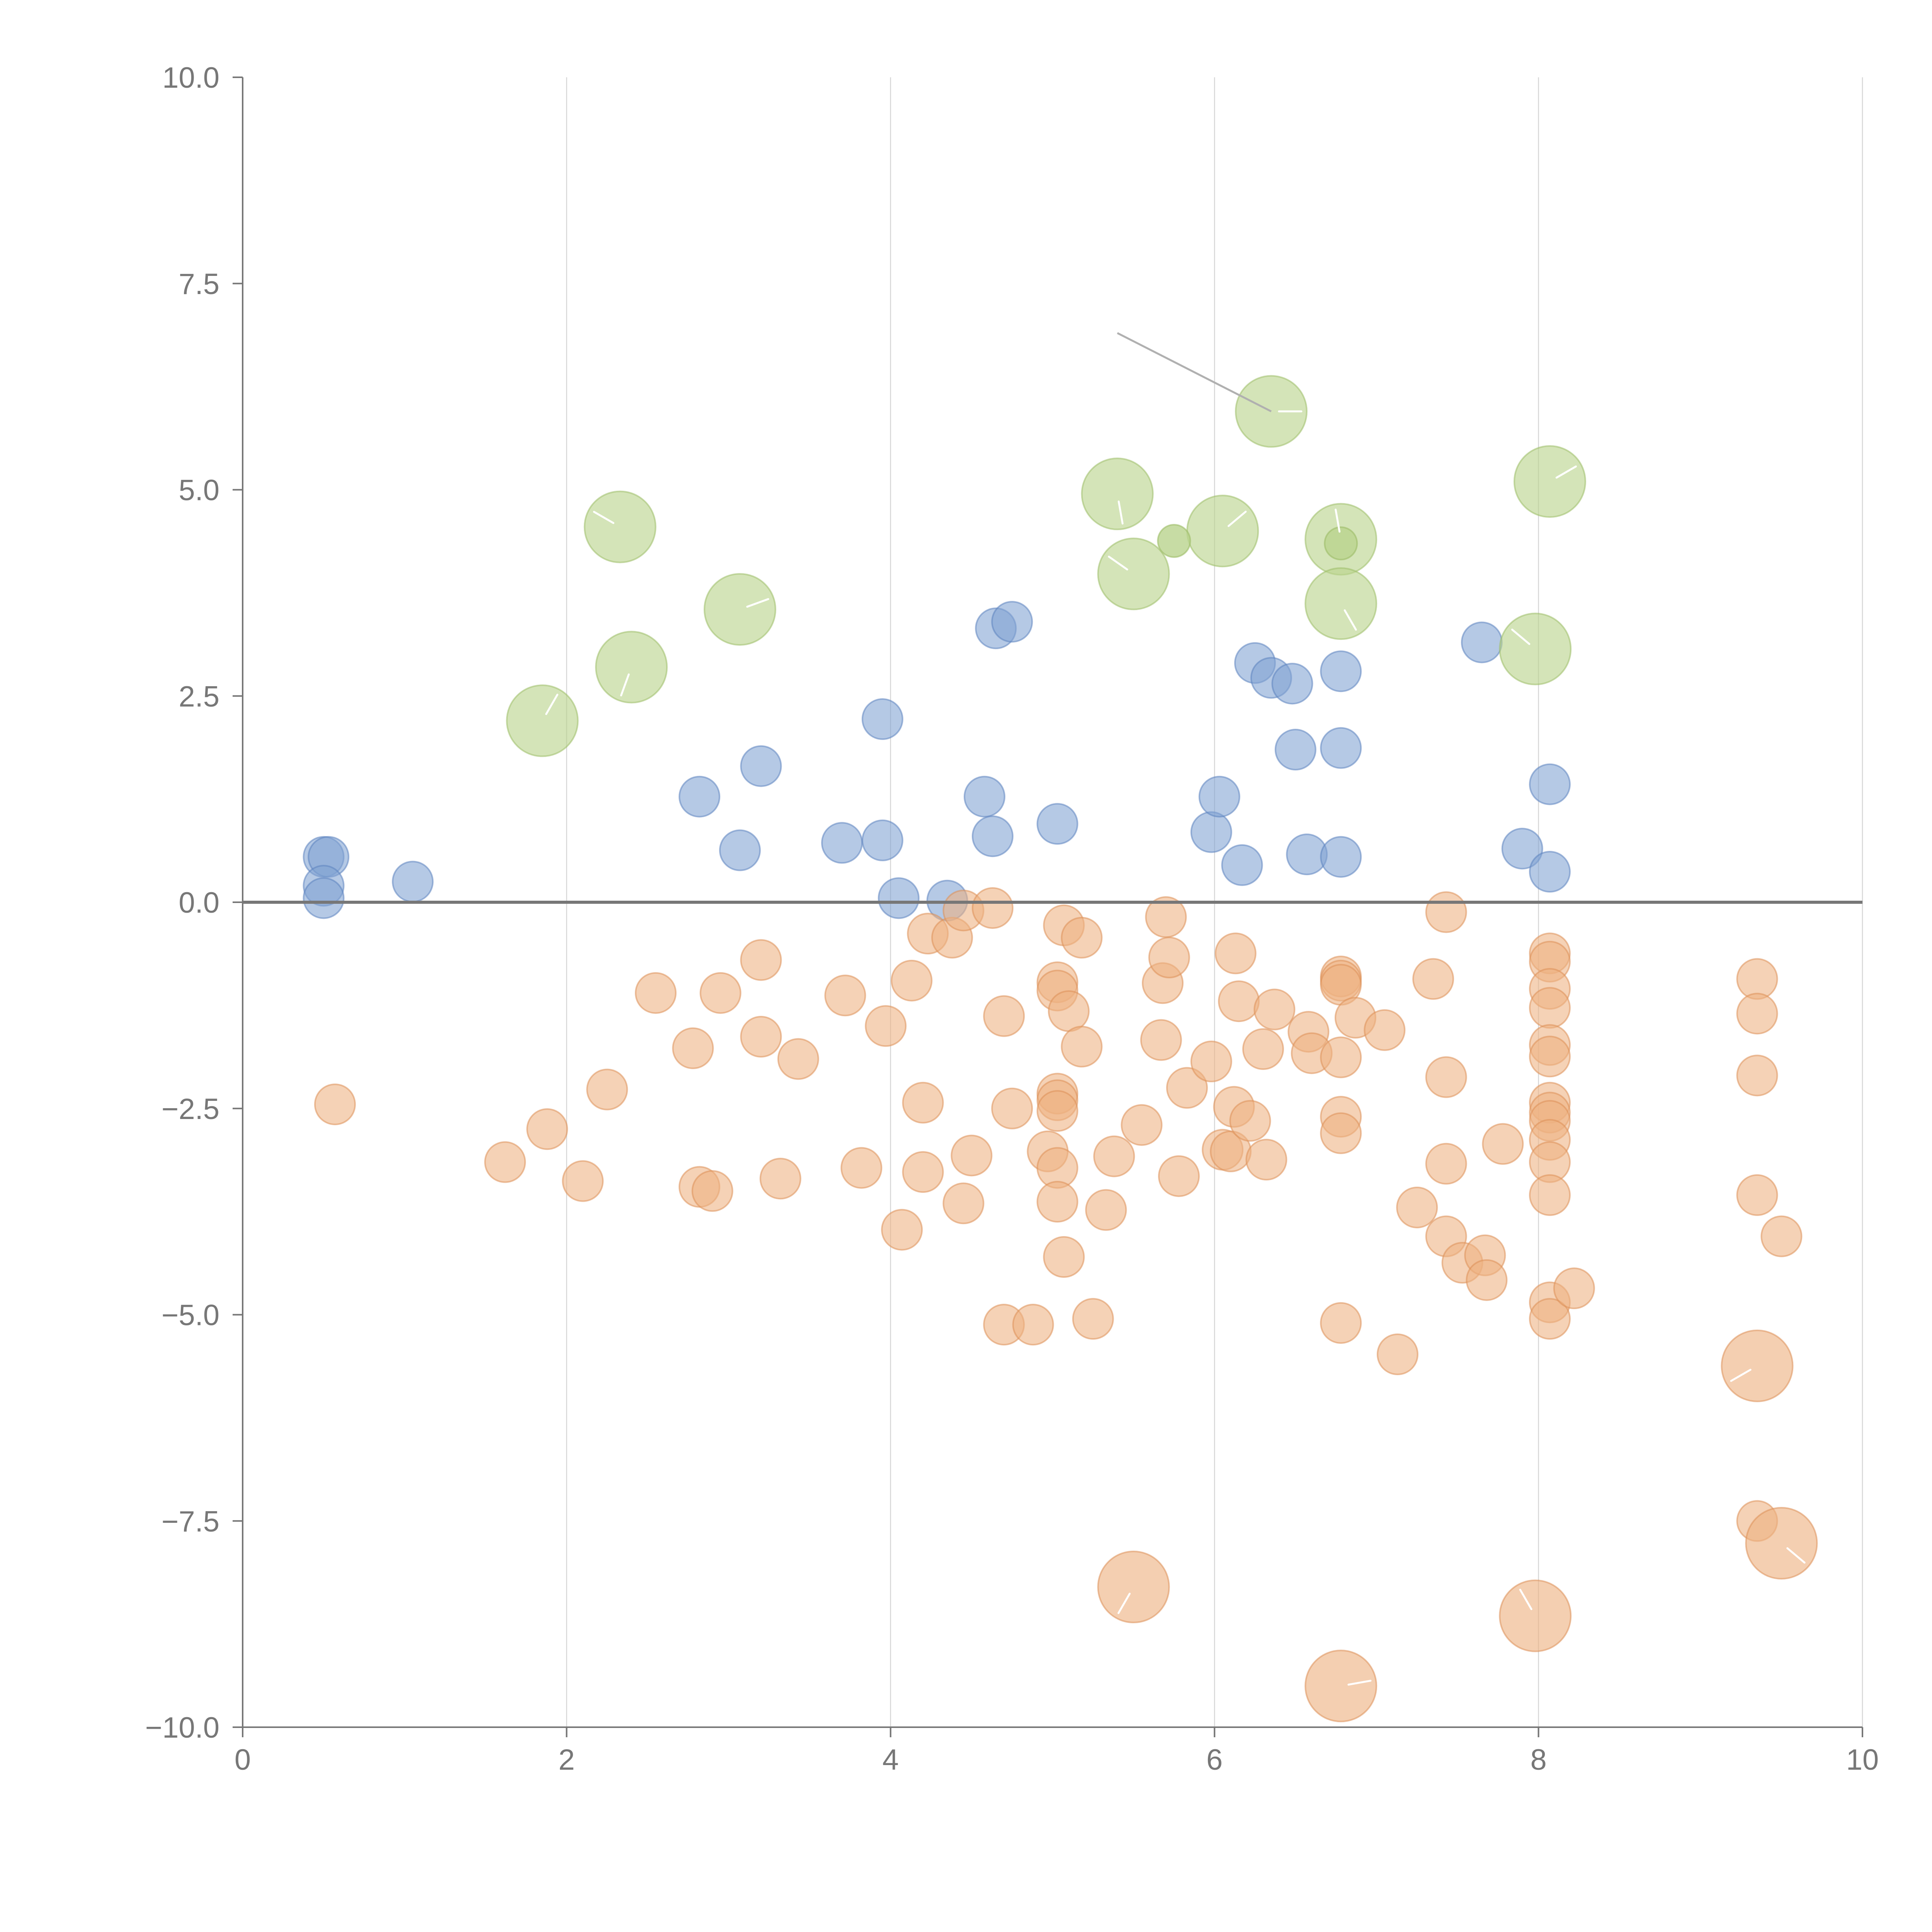 Image resolution: width=1932 pixels, height=1932 pixels. I want to click on x-tick-label-3: 6, so click(1214, 1759).